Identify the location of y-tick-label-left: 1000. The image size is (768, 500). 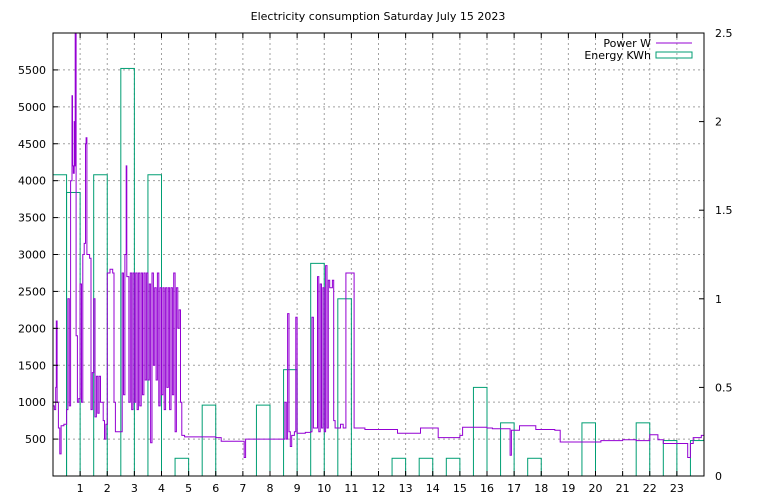
(32, 402).